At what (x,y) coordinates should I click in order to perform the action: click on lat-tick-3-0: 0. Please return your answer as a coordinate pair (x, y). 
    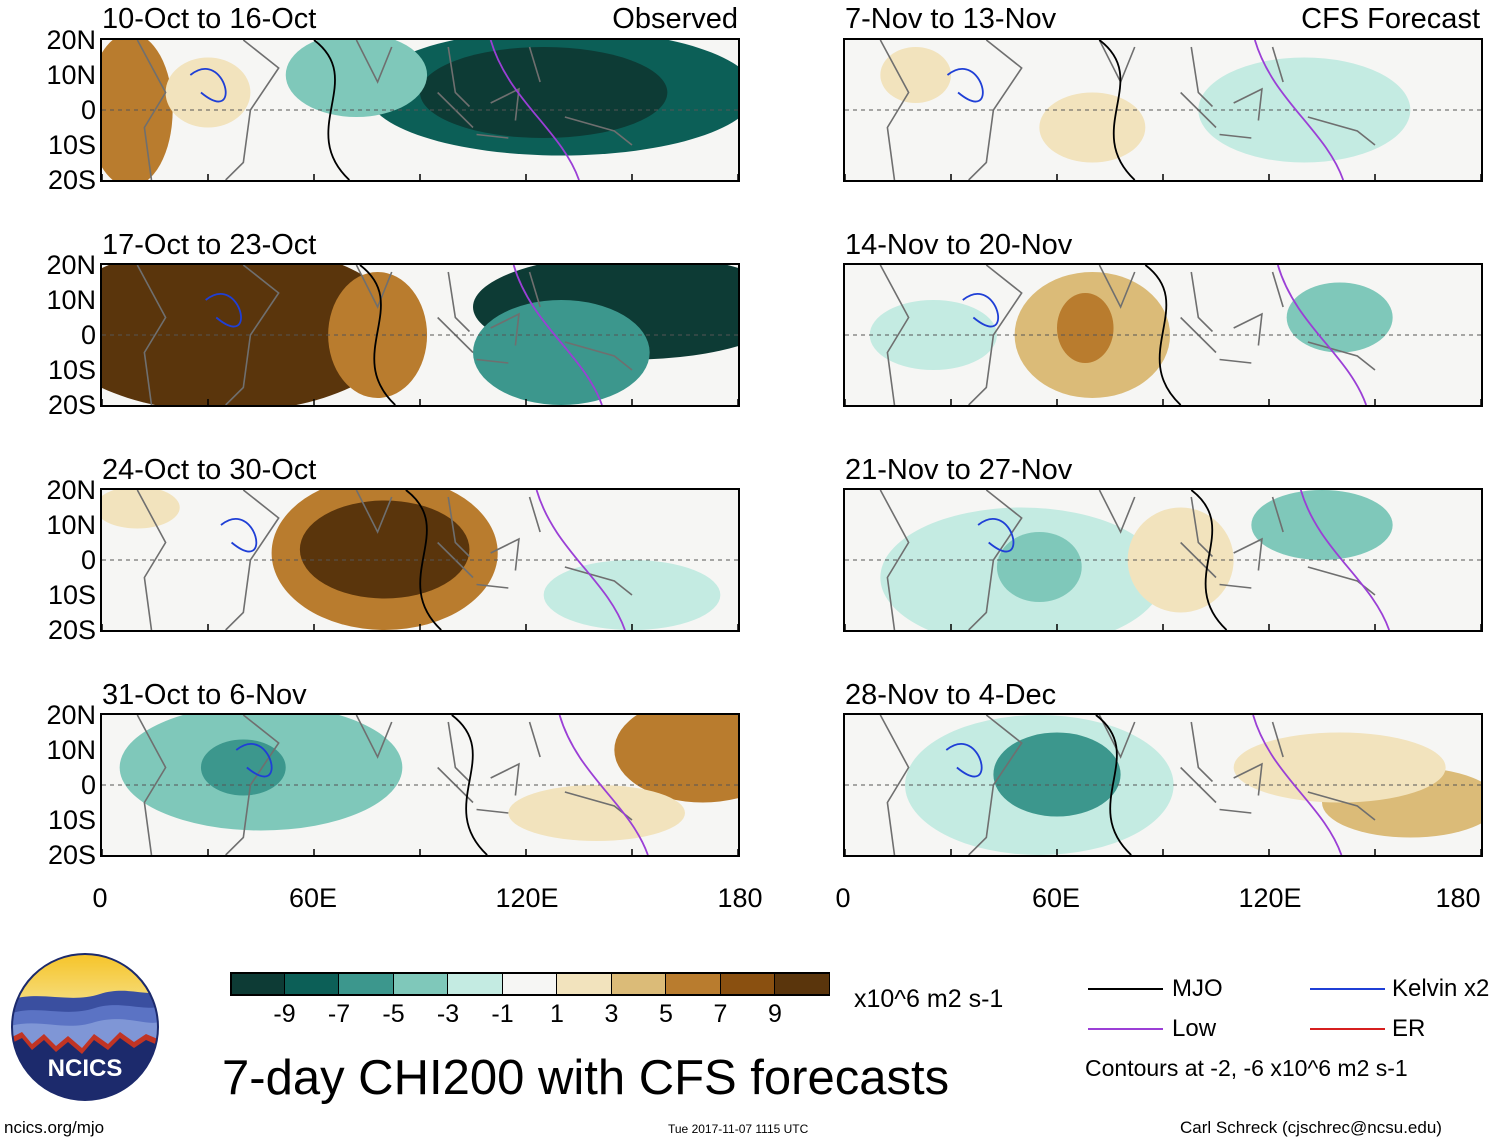
    Looking at the image, I should click on (88, 560).